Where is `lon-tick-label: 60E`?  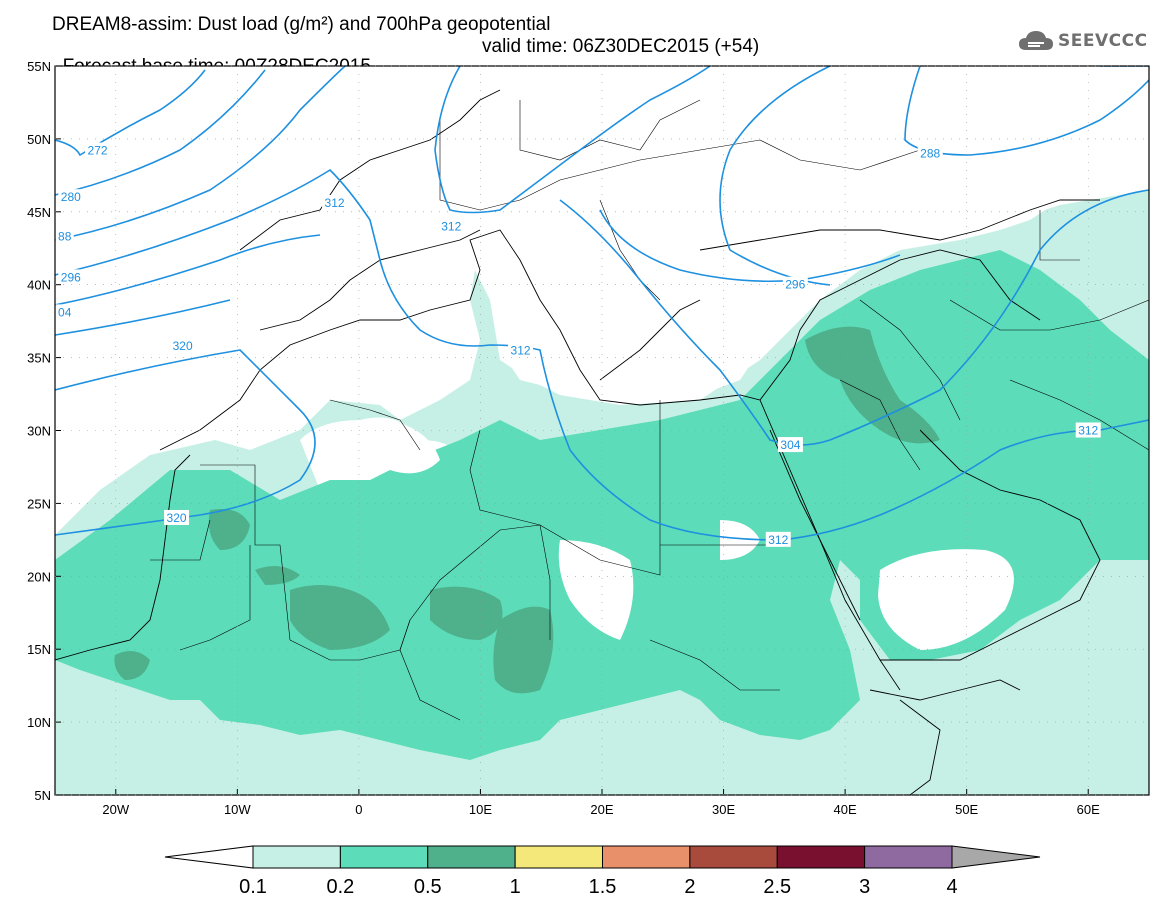
lon-tick-label: 60E is located at coordinates (1088, 809).